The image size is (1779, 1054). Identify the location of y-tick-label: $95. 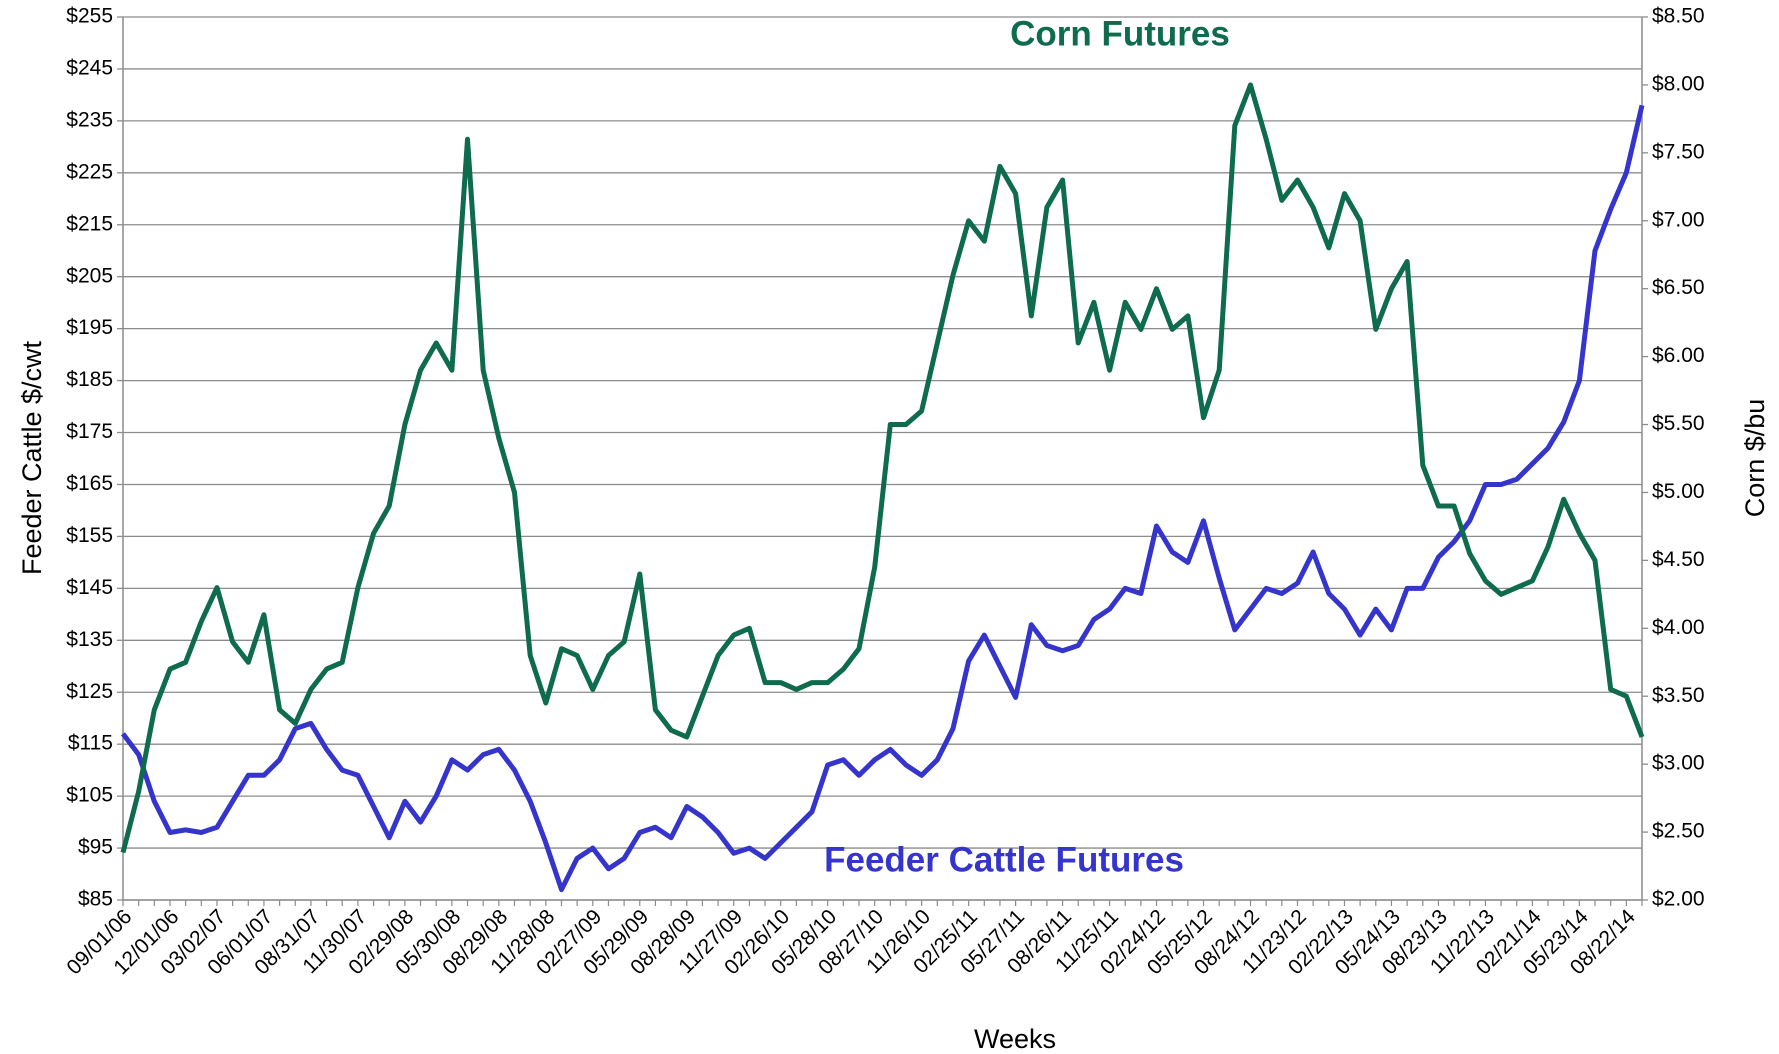
(95, 847).